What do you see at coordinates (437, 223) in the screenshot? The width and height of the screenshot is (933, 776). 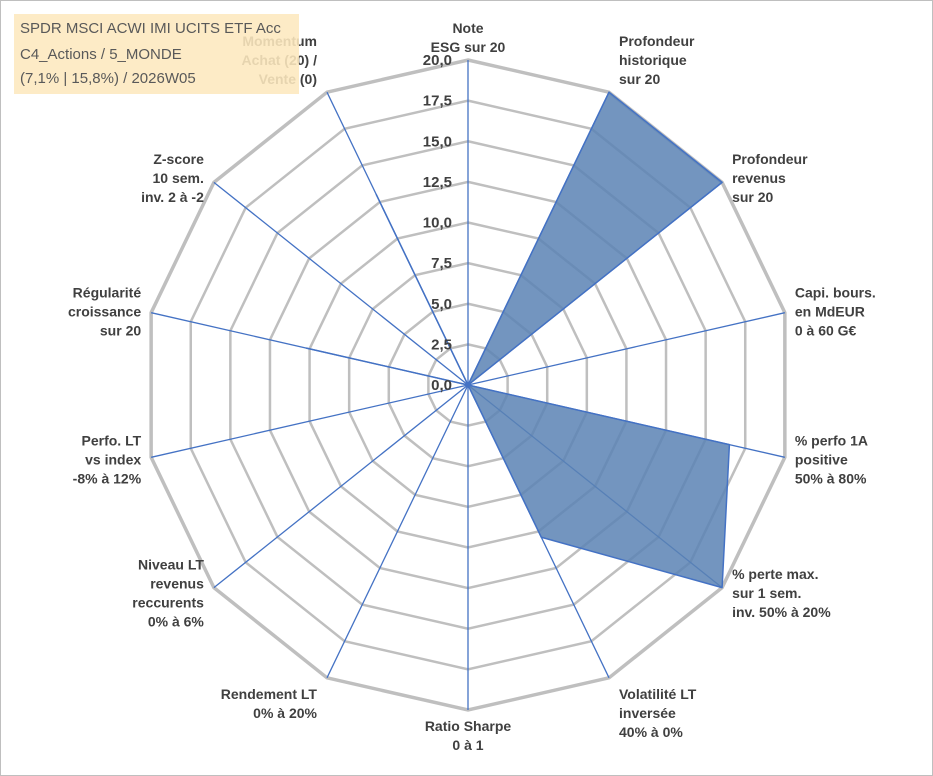 I see `tick-label: 10,0` at bounding box center [437, 223].